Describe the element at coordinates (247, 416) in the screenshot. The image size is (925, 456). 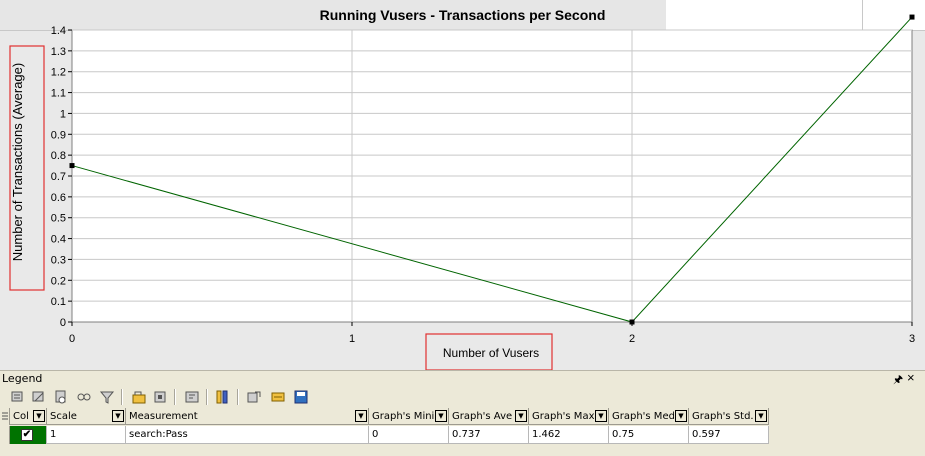
I see `column-header-measurement: Measurement ▼` at that location.